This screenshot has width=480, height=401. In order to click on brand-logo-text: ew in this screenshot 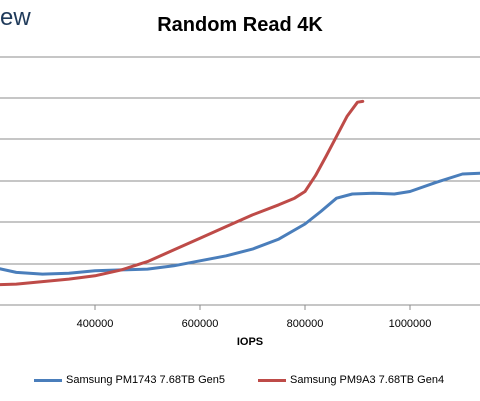, I will do `click(15, 17)`.